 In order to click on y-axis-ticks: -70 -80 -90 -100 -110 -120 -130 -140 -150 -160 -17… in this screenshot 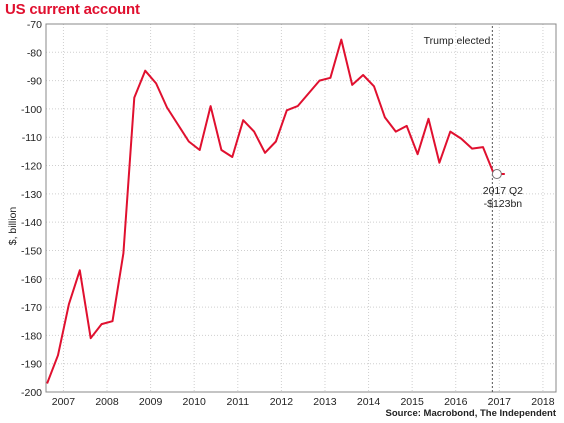, I will do `click(31, 209)`.